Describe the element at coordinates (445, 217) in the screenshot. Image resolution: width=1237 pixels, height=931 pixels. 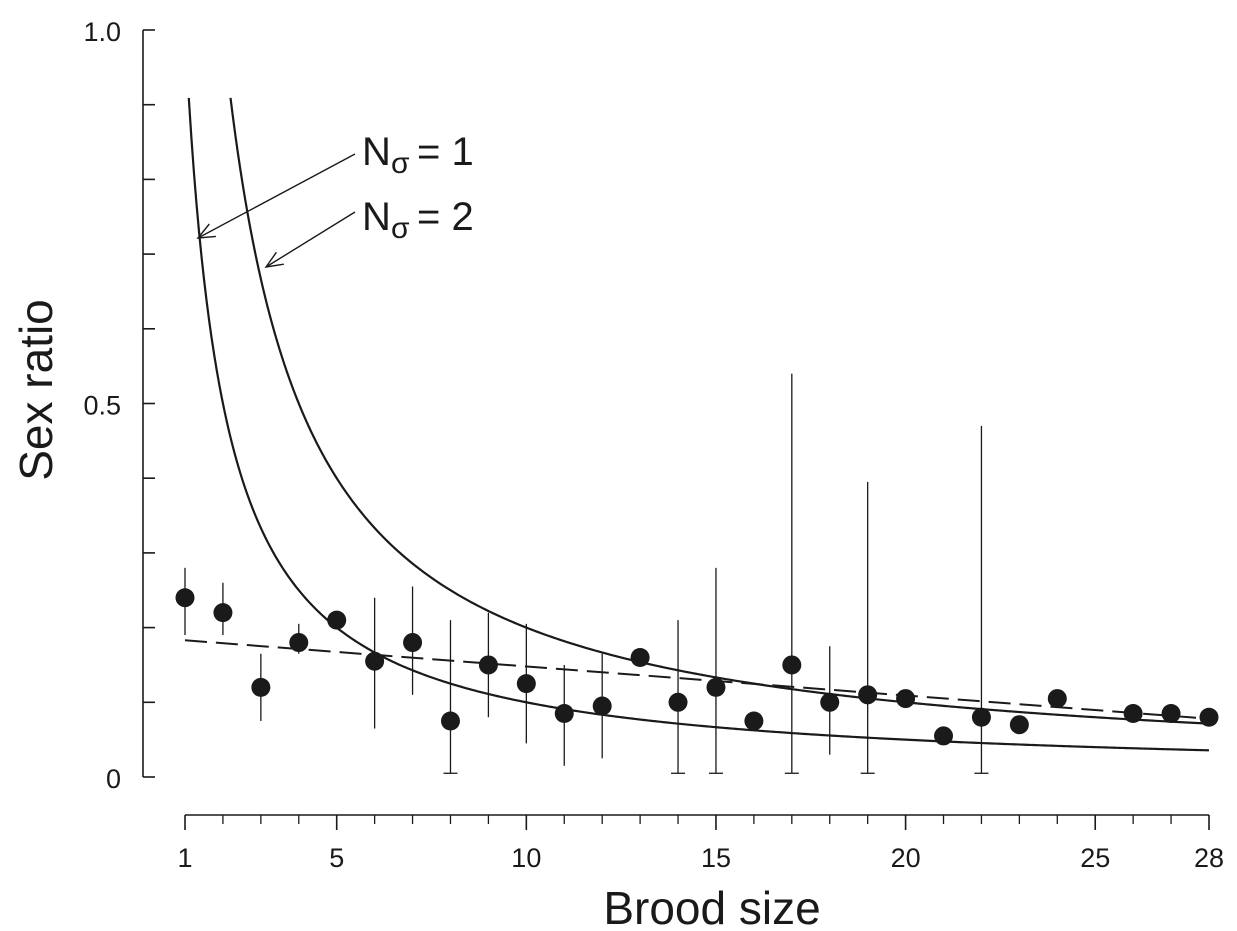
I see `annotation-value: = 2` at that location.